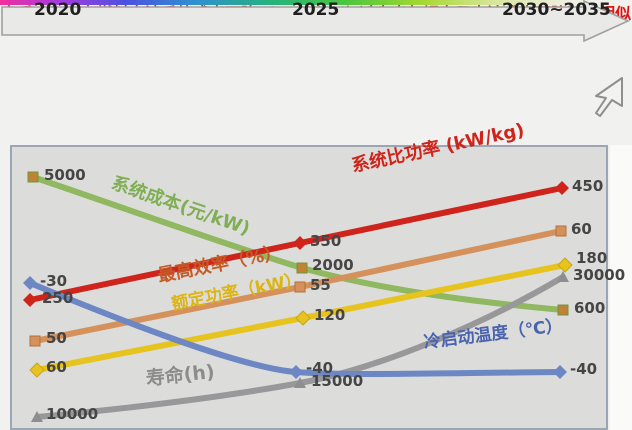  Describe the element at coordinates (326, 241) in the screenshot. I see `specific-power-value-2025: 350` at that location.